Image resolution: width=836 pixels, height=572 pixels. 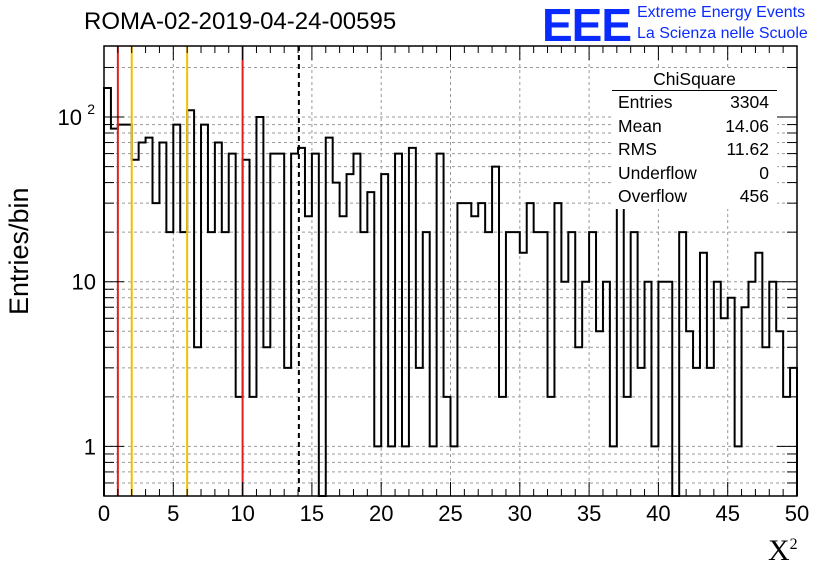 I want to click on stats-value: 456, so click(x=754, y=196).